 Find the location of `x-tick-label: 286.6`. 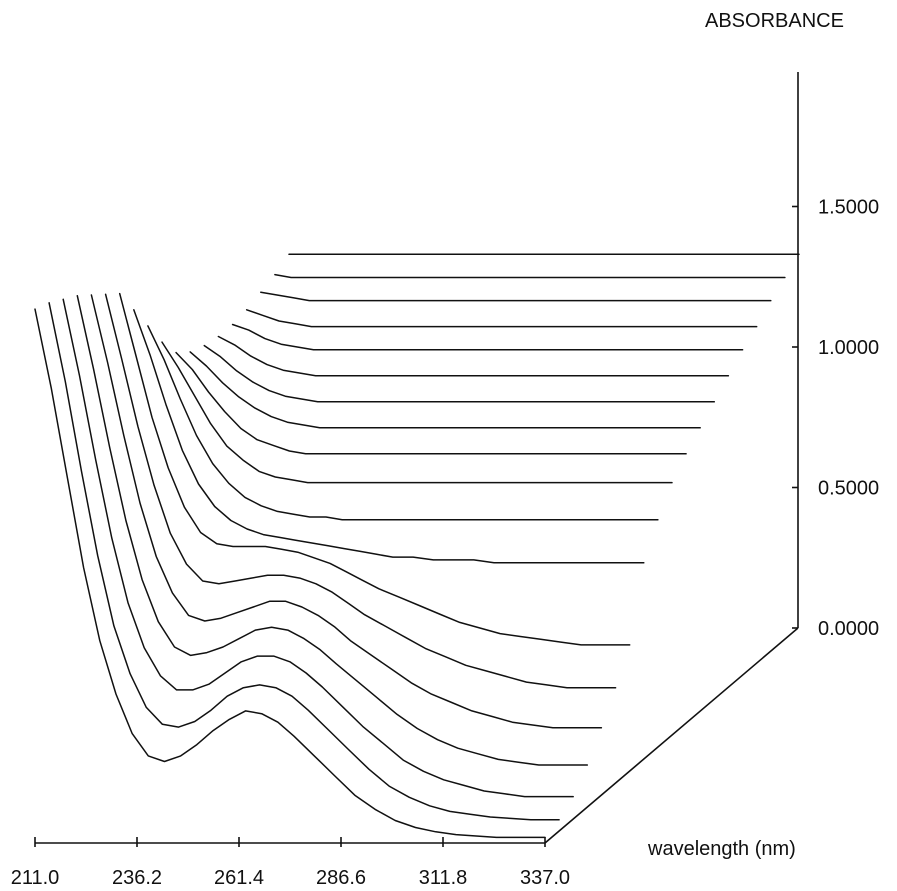

x-tick-label: 286.6 is located at coordinates (341, 878).